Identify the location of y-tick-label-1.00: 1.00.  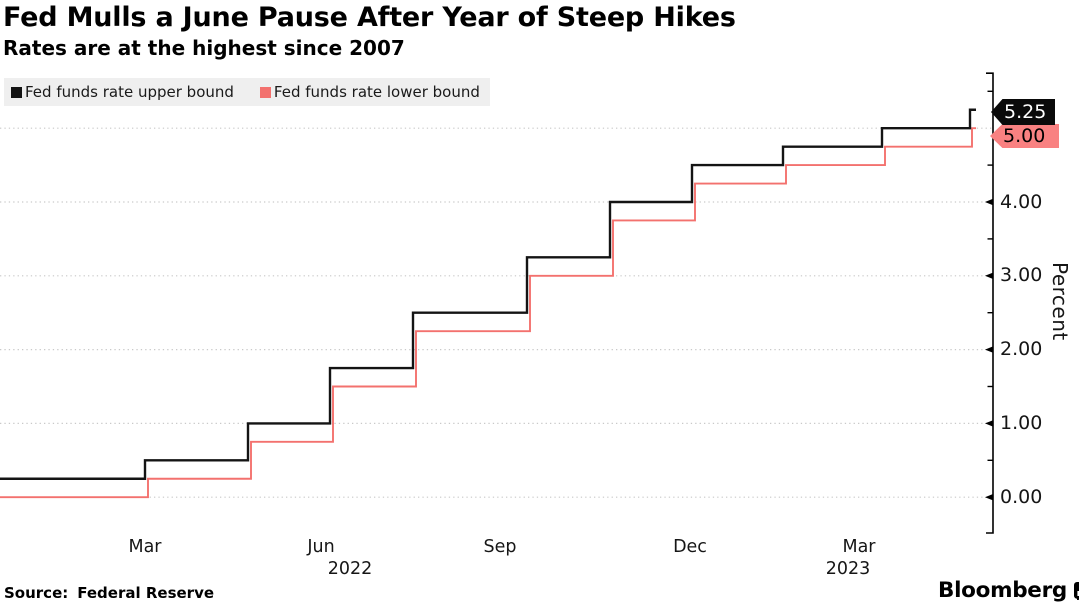
(1021, 422).